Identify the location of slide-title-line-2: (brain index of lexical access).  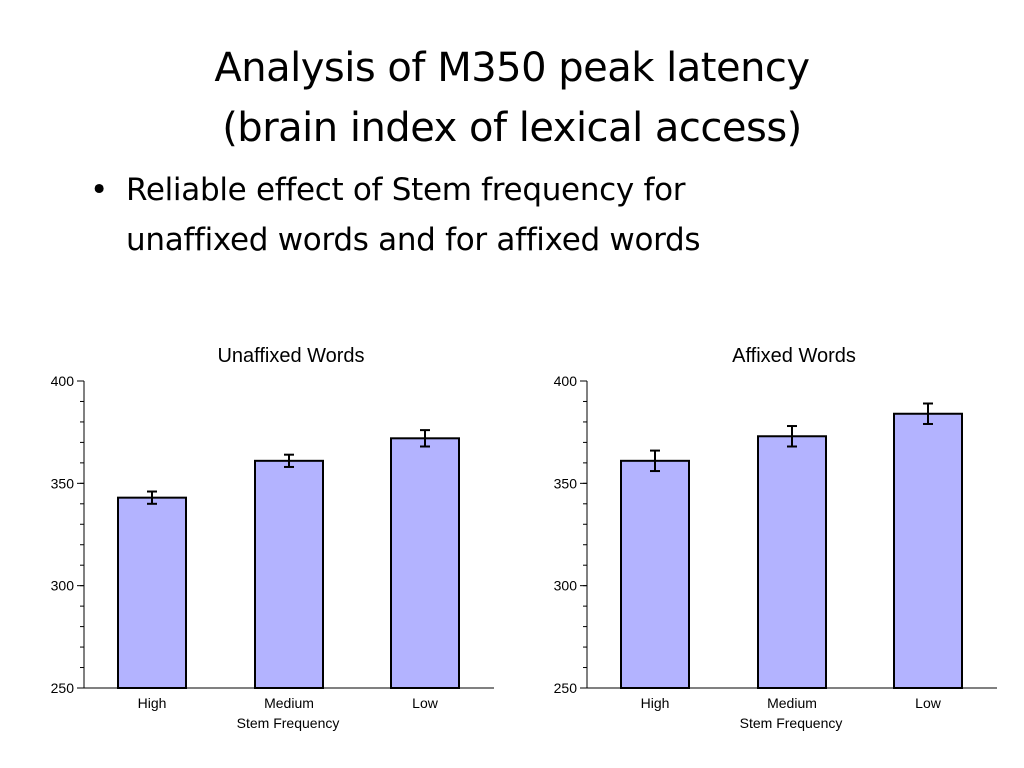
(512, 128).